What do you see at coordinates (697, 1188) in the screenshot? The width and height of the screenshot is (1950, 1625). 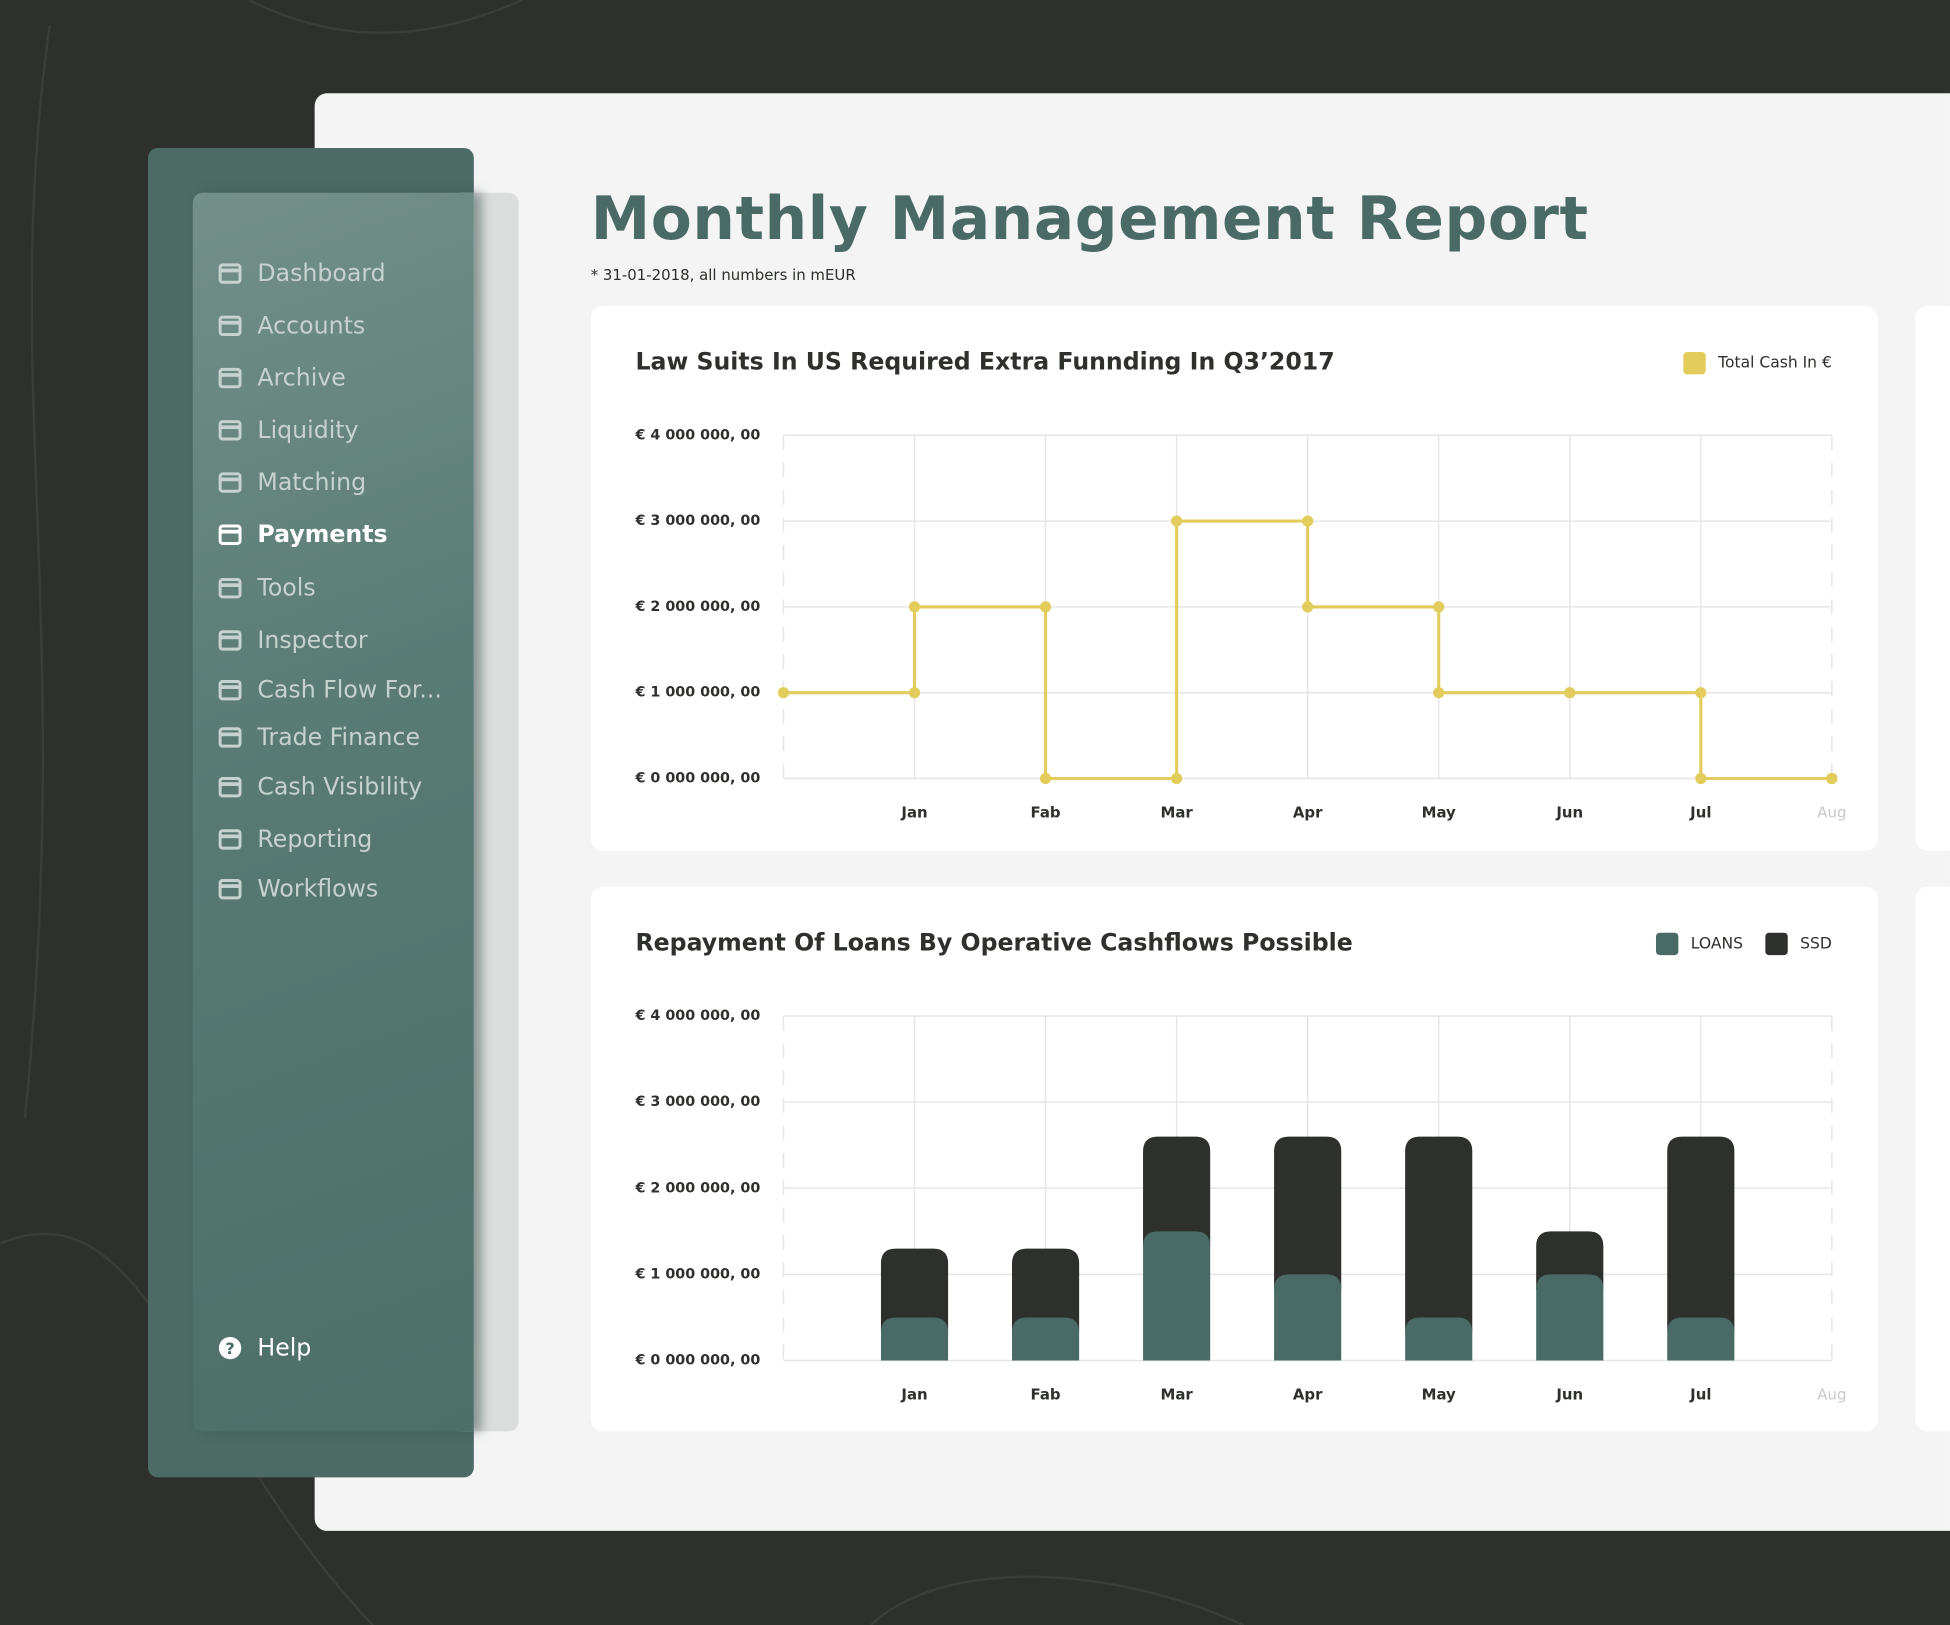 I see `y-tick-label: € 2 000 000, 00` at bounding box center [697, 1188].